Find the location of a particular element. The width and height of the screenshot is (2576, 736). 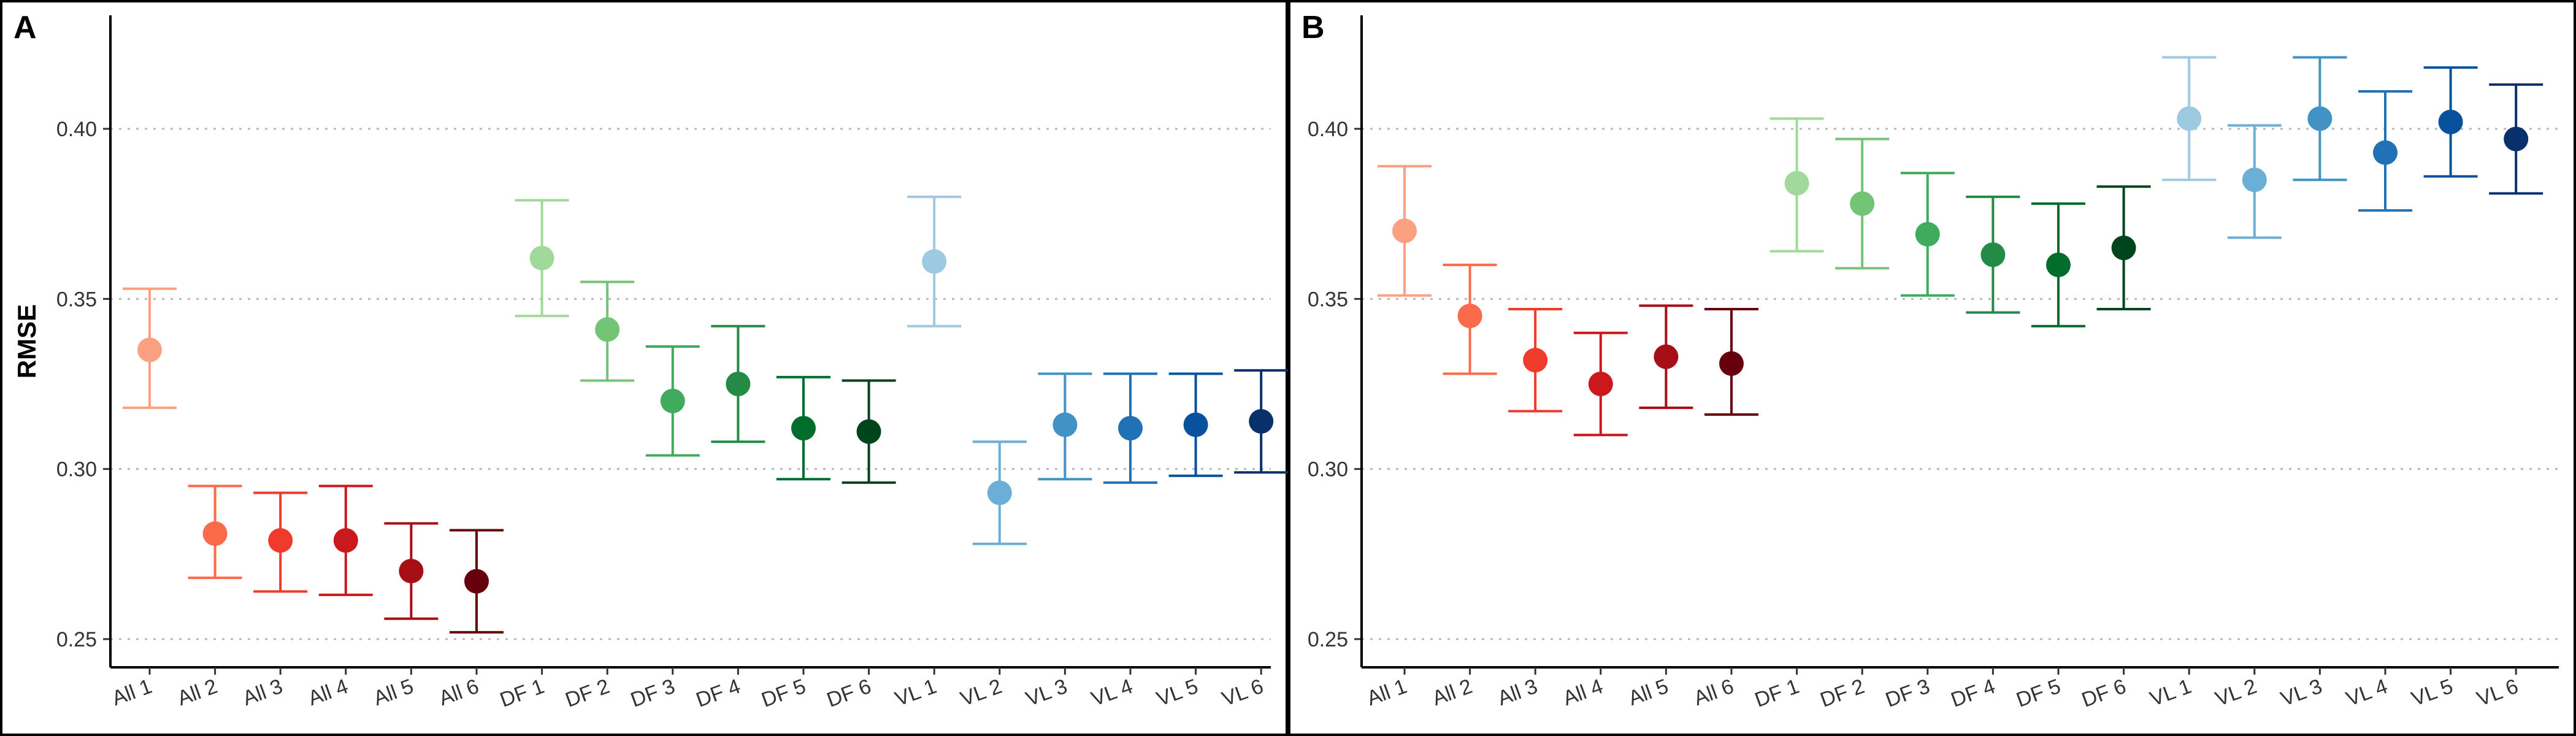

panel-letter: B is located at coordinates (1313, 27).